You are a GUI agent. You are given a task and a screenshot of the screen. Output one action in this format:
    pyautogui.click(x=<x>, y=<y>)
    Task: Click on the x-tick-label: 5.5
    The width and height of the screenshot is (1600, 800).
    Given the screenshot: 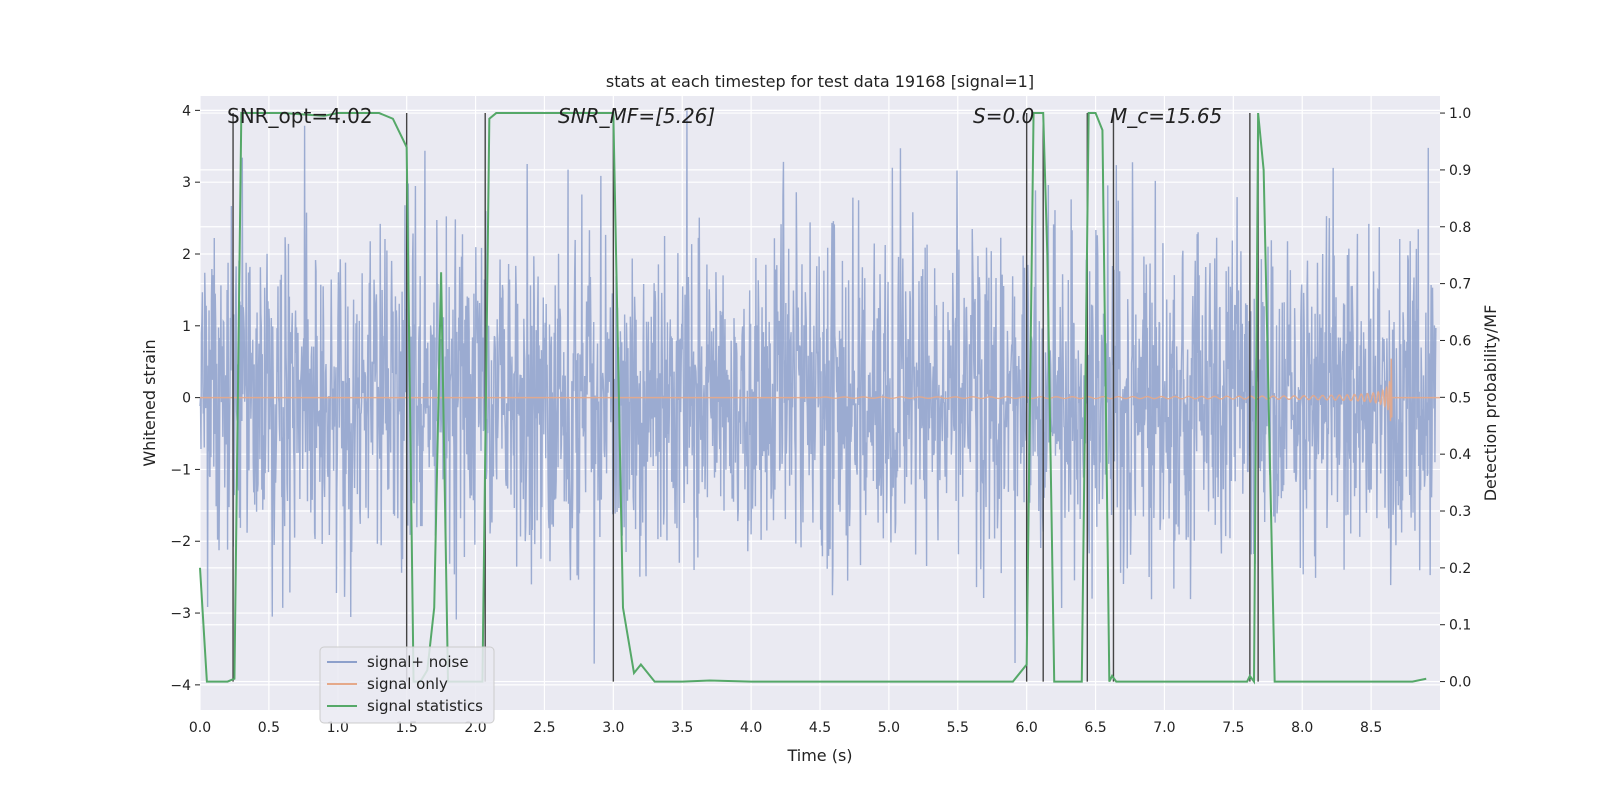 What is the action you would take?
    pyautogui.click(x=958, y=728)
    